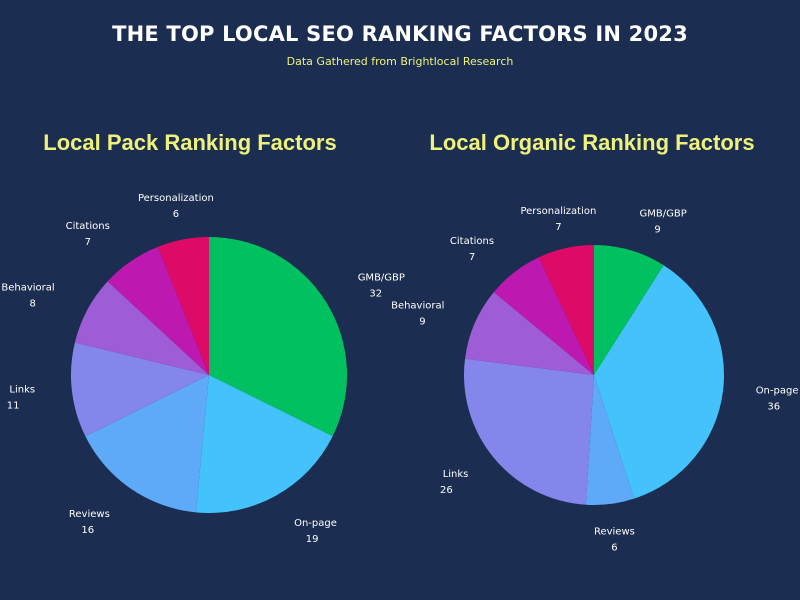 The height and width of the screenshot is (600, 800). What do you see at coordinates (529, 431) in the screenshot?
I see `slice-organic-links` at bounding box center [529, 431].